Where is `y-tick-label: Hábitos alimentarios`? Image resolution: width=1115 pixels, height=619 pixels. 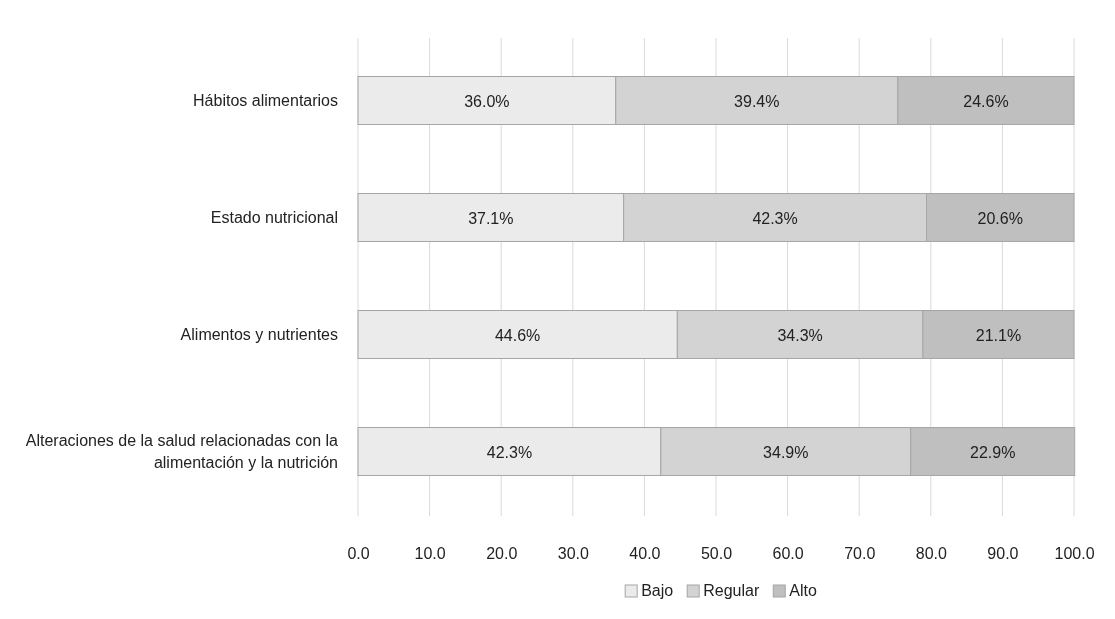
y-tick-label: Hábitos alimentarios is located at coordinates (265, 100).